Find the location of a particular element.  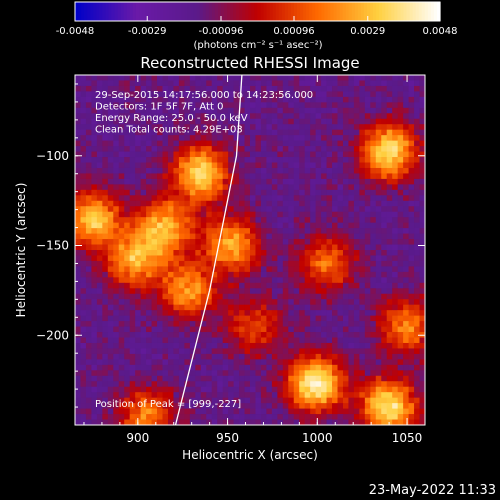

colorbar-tick-label: 0.0048 is located at coordinates (440, 31).